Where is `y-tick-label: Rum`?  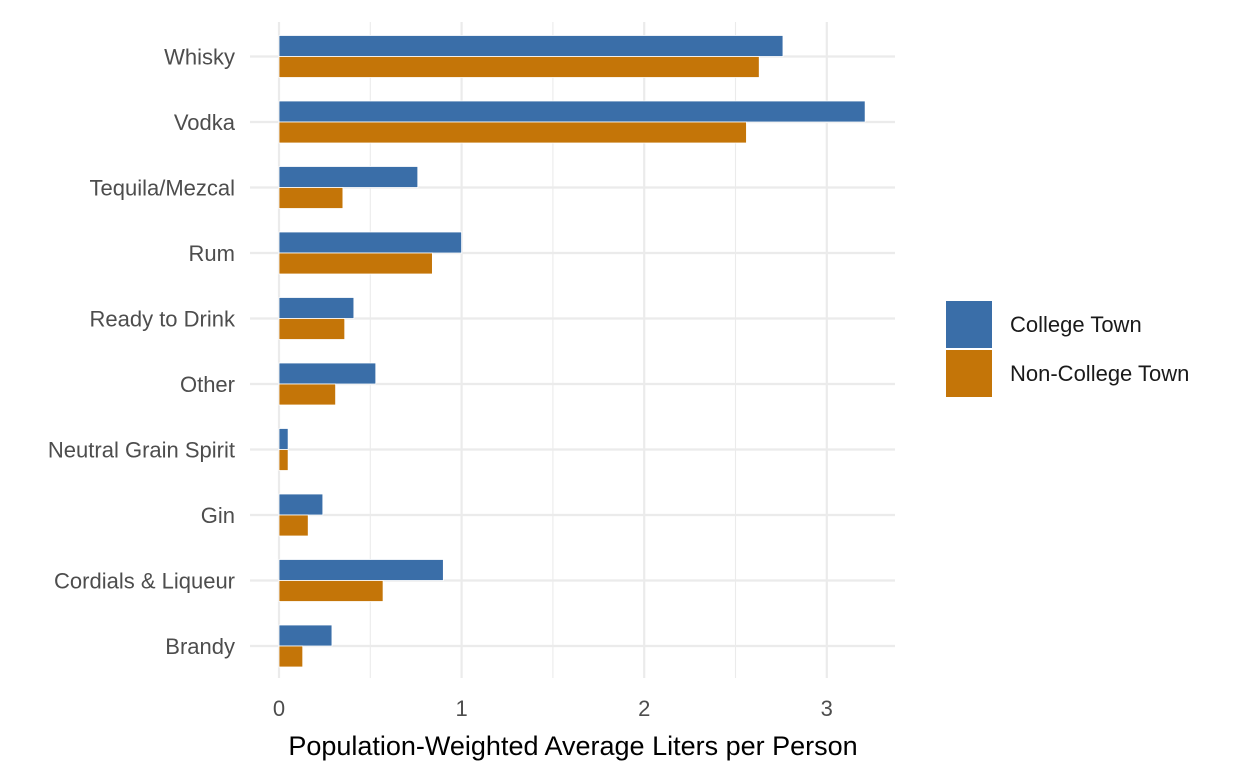
y-tick-label: Rum is located at coordinates (212, 253).